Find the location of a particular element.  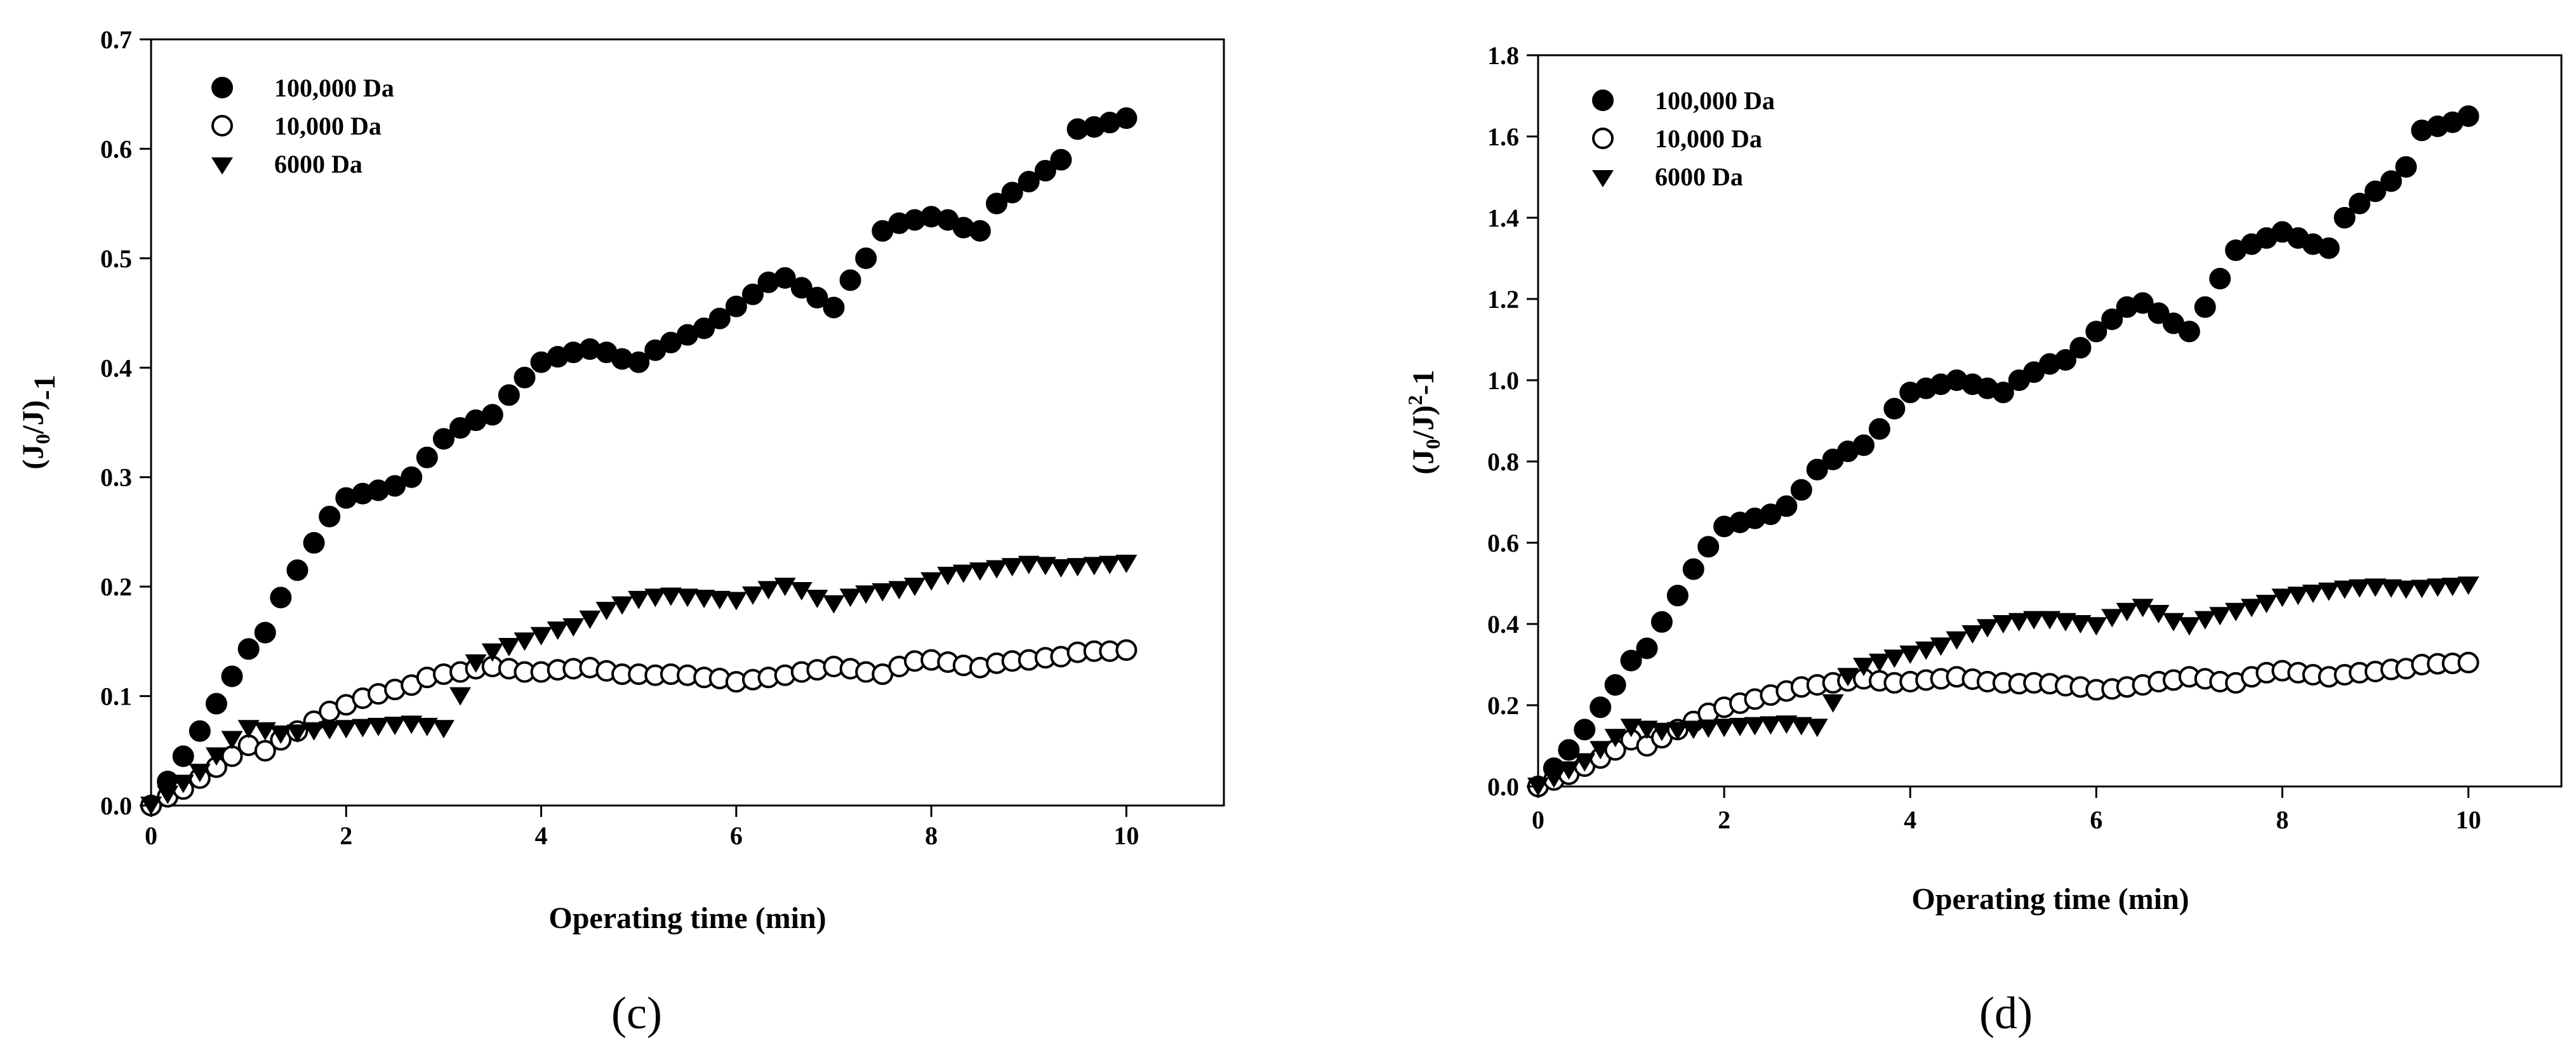

legend-label: 100,000 Da is located at coordinates (334, 88).